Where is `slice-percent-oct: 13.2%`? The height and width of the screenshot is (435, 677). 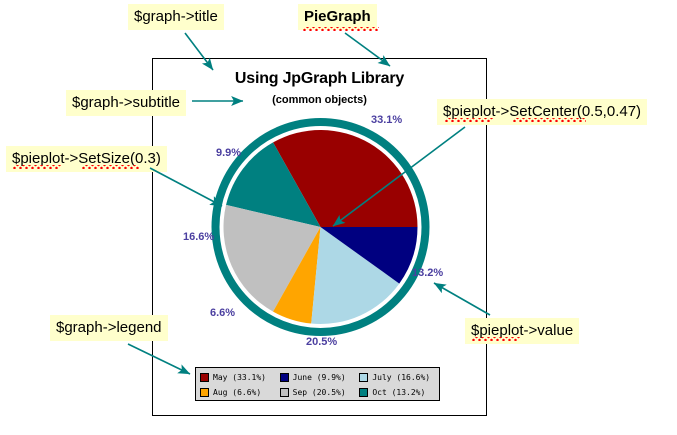
slice-percent-oct: 13.2% is located at coordinates (428, 273).